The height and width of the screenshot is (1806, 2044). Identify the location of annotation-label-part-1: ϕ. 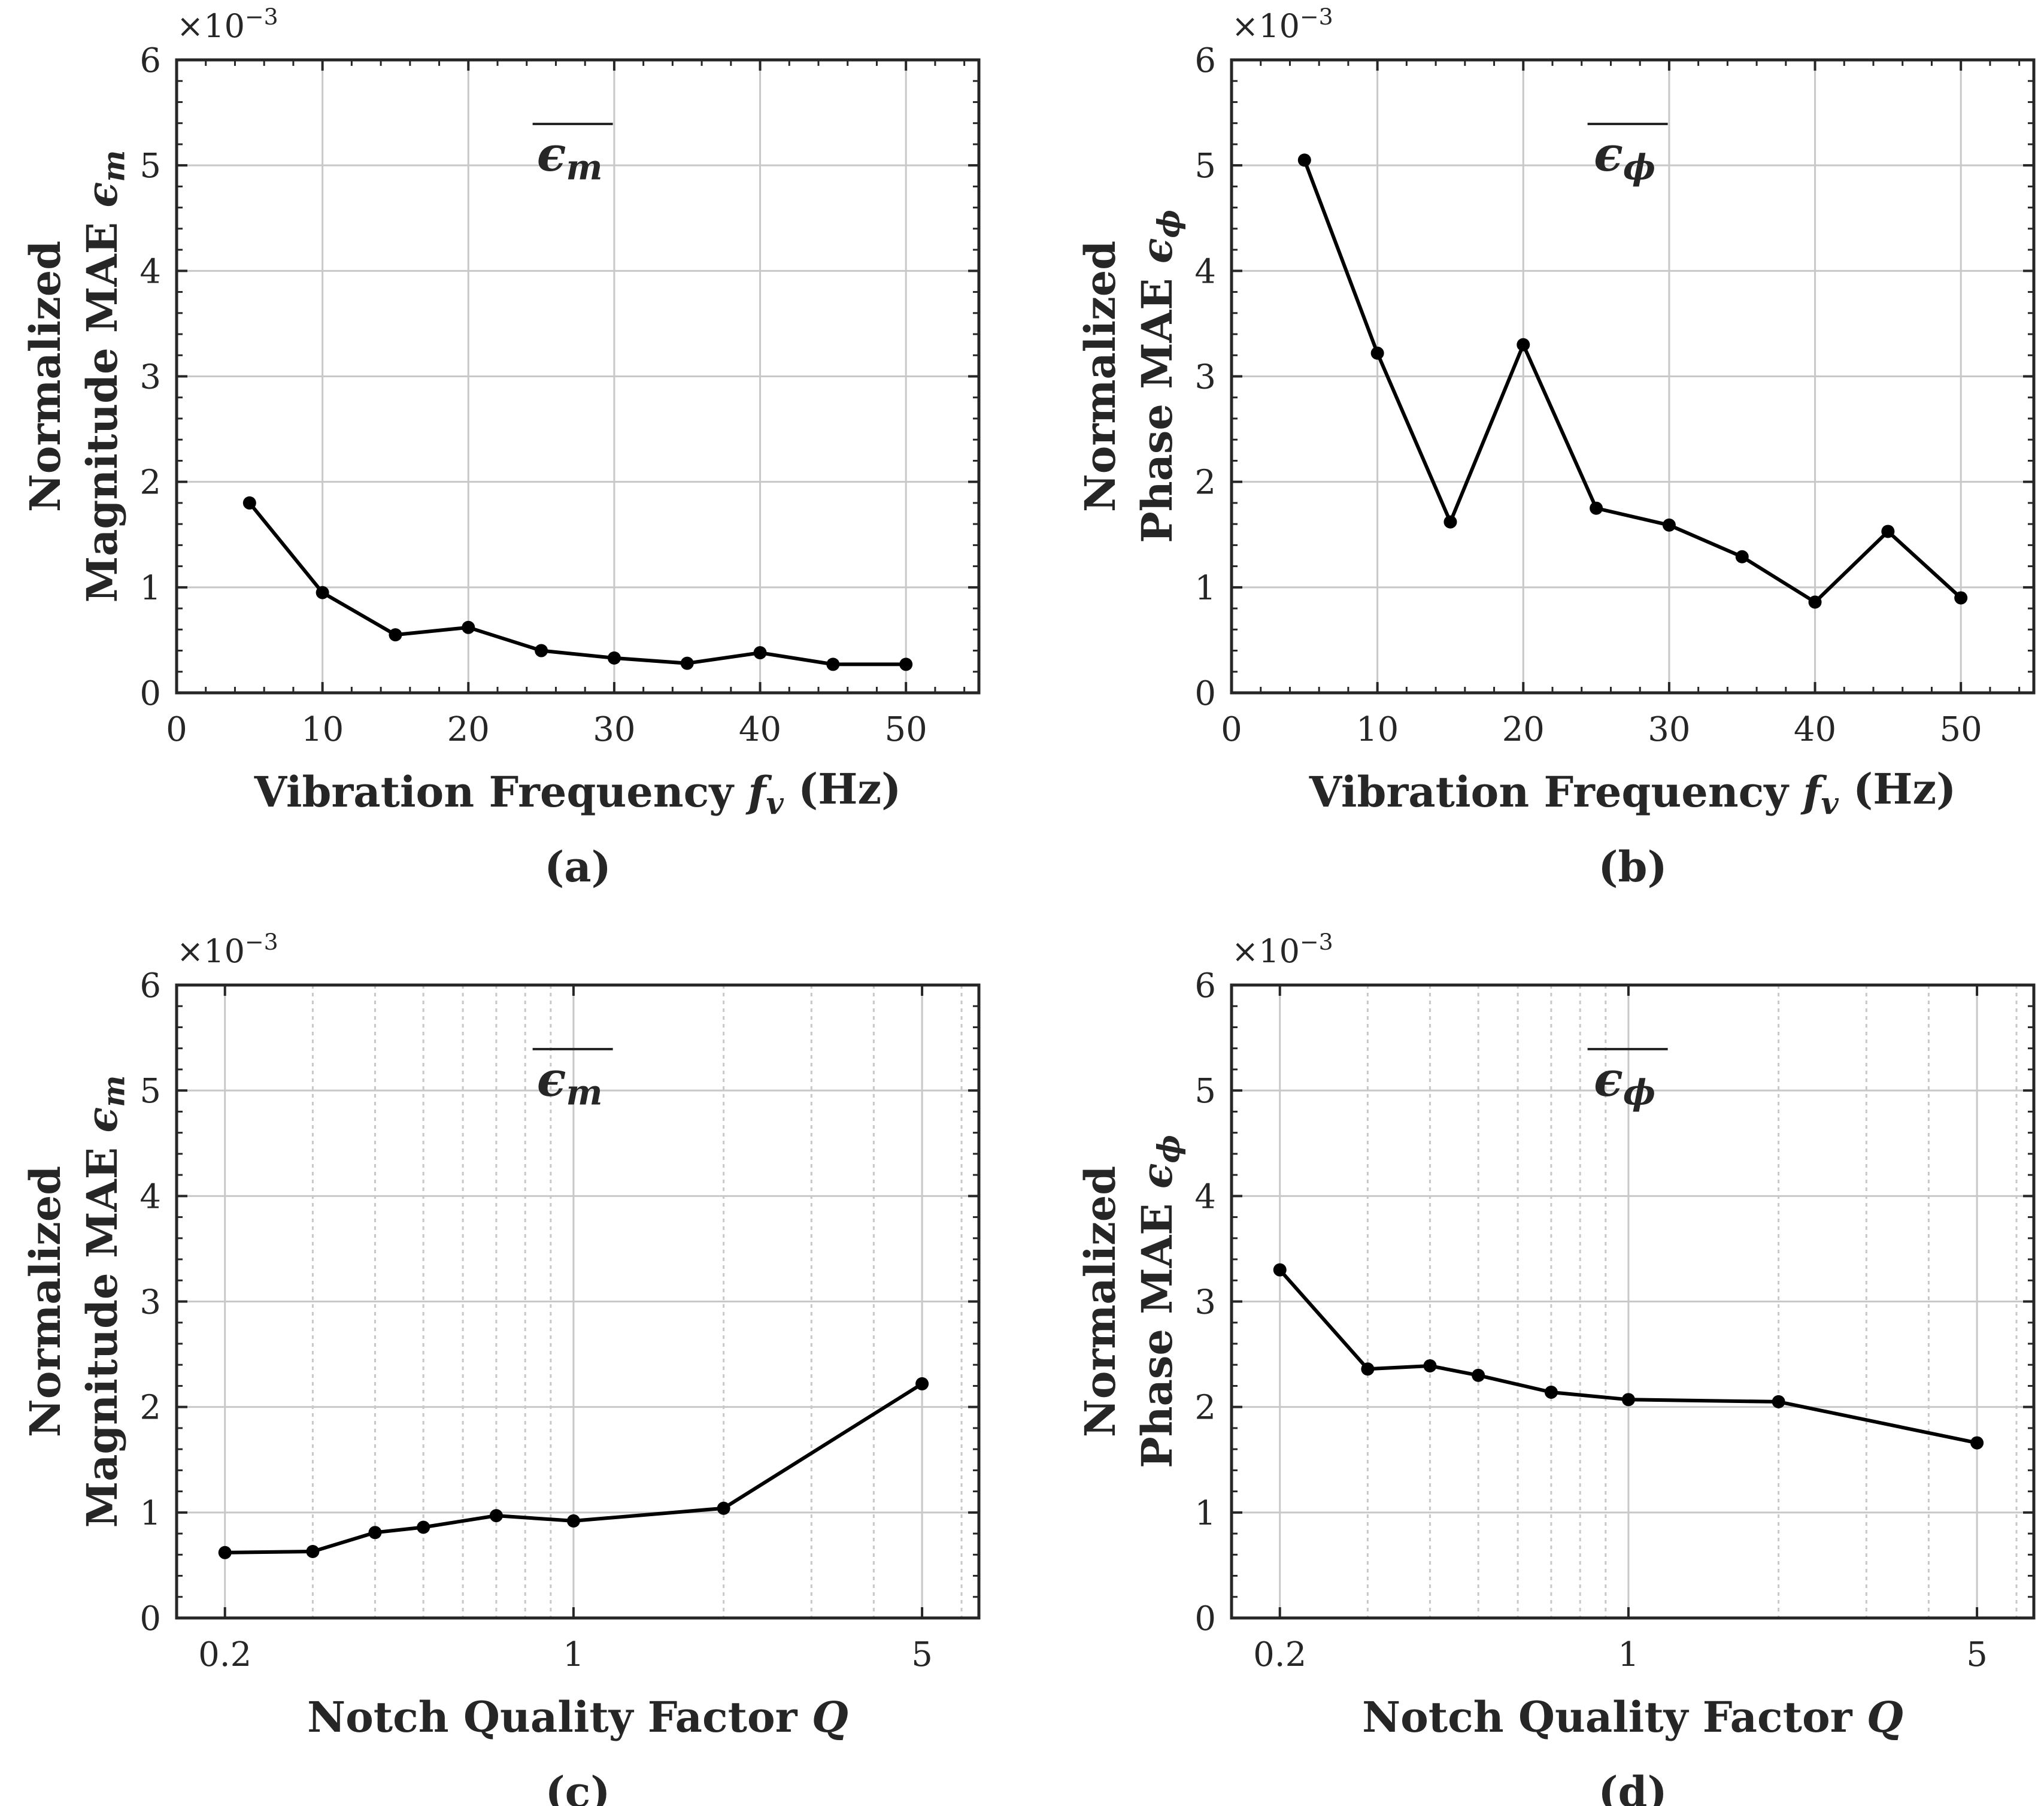
(1639, 167).